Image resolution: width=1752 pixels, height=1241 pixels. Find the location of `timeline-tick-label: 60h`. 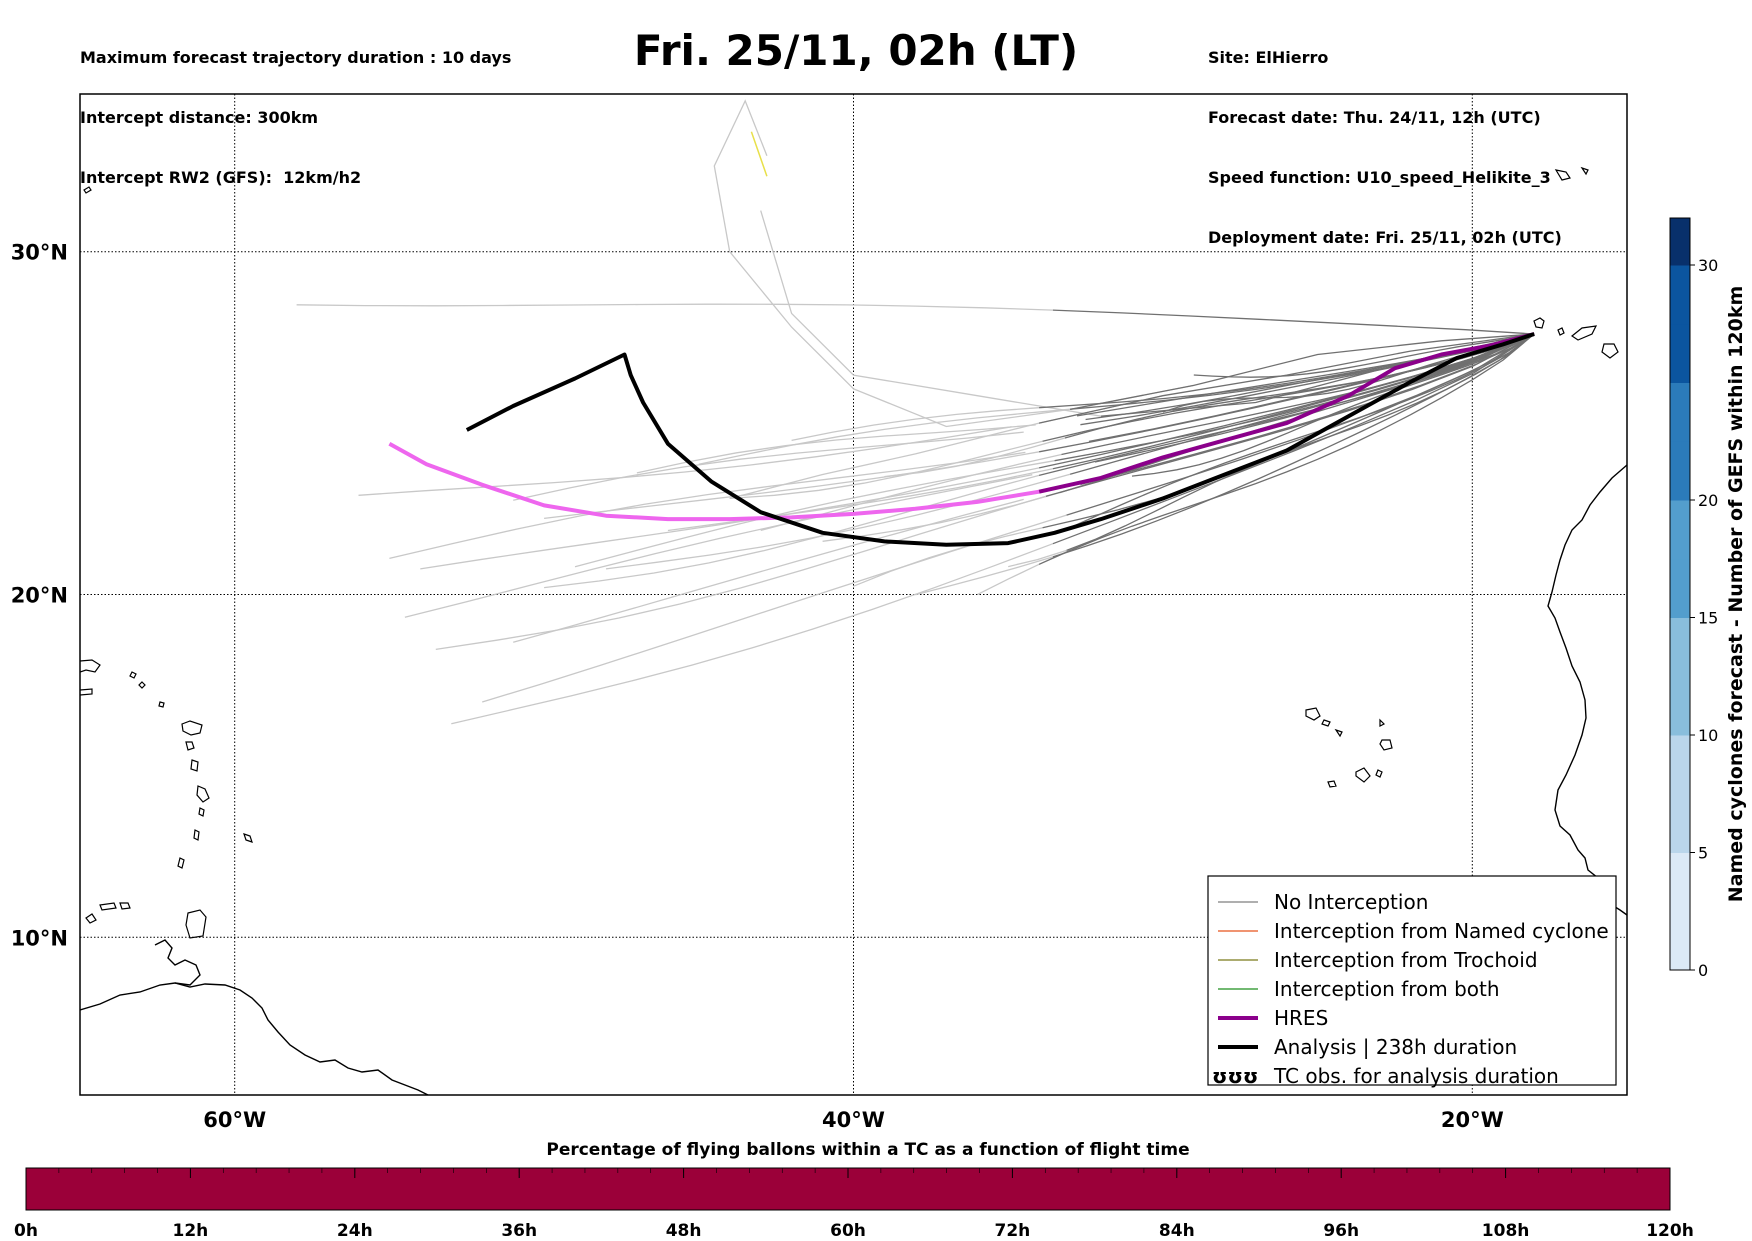

timeline-tick-label: 60h is located at coordinates (848, 1231).